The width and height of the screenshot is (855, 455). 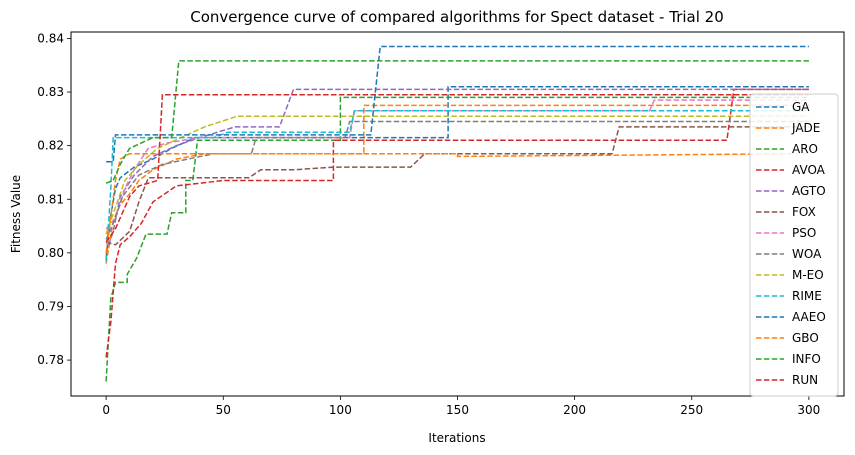 What do you see at coordinates (223, 410) in the screenshot?
I see `x-tick-label: 50` at bounding box center [223, 410].